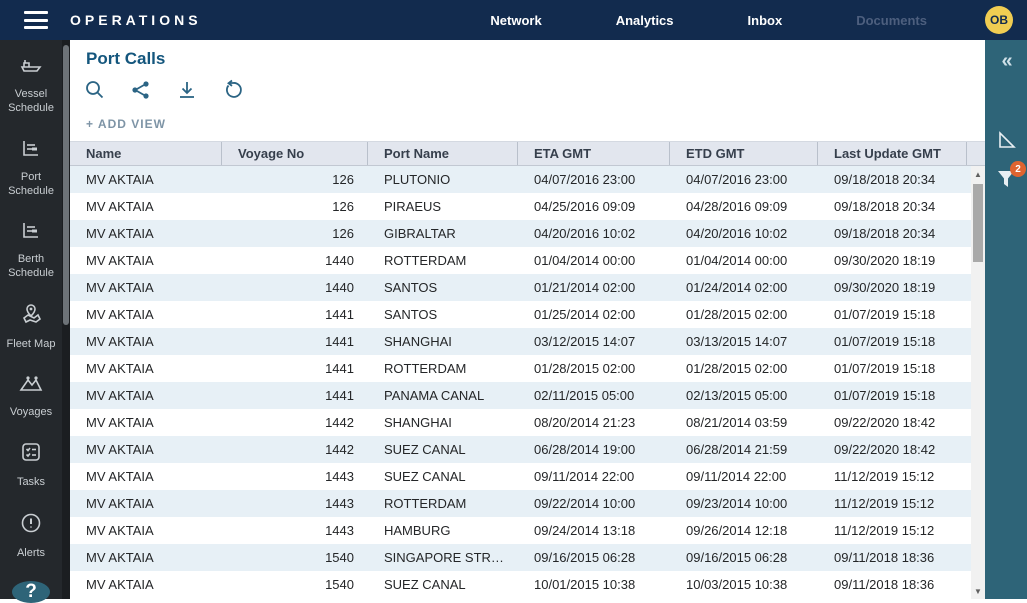 This screenshot has width=1027, height=603. Describe the element at coordinates (31, 552) in the screenshot. I see `sidebar-item-label: Alerts` at that location.